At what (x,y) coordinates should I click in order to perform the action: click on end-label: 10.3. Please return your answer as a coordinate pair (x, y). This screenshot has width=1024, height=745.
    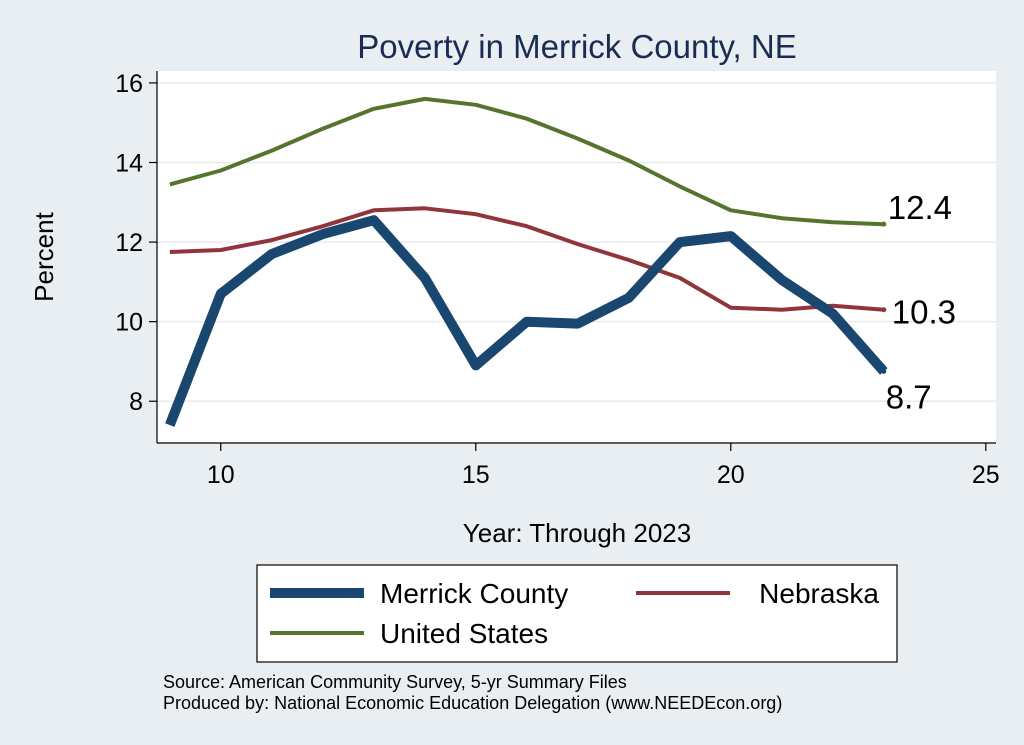
    Looking at the image, I should click on (924, 312).